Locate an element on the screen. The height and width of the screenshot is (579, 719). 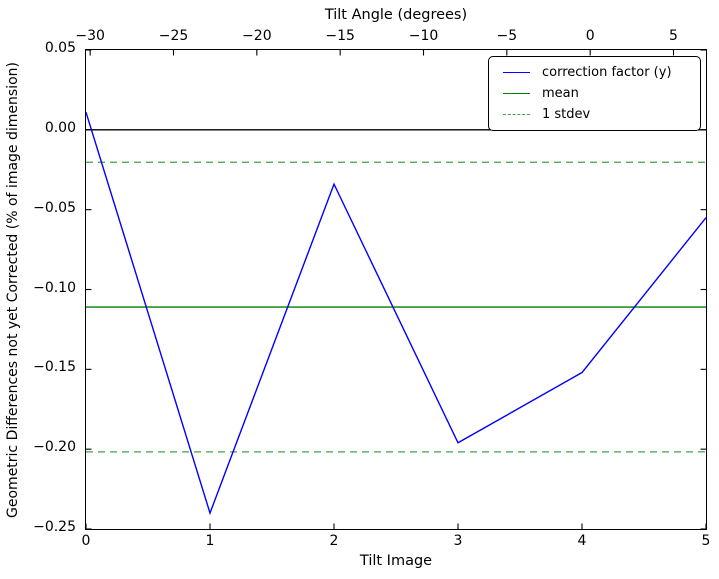
legend-line-sample-green is located at coordinates (516, 93).